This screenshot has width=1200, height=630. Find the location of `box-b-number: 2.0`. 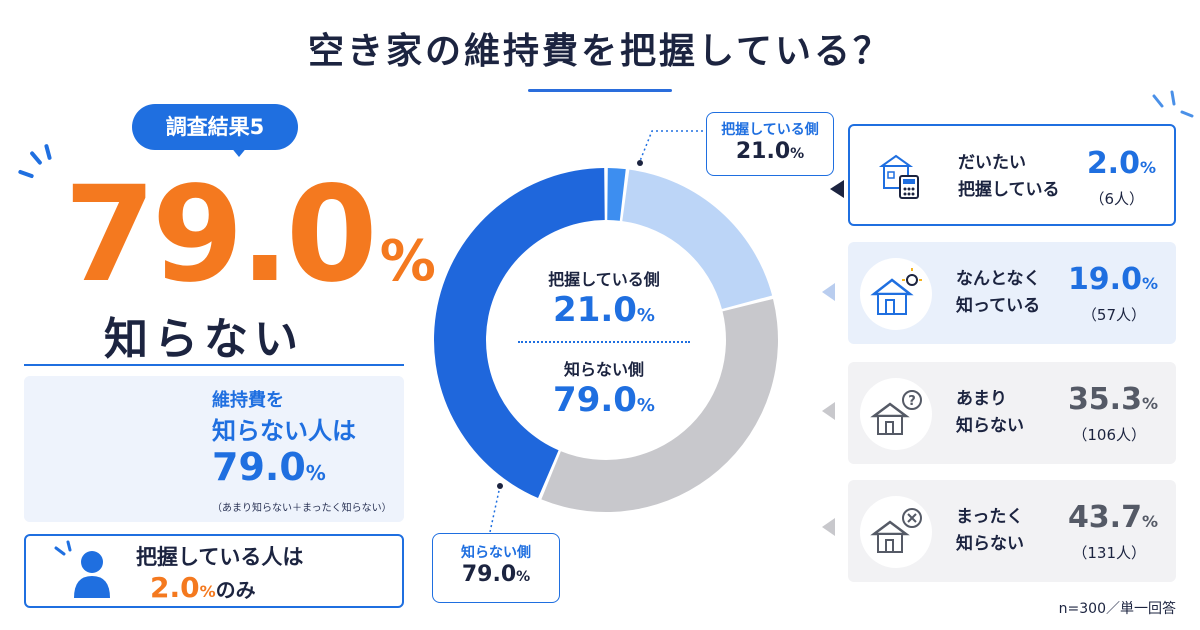

box-b-number: 2.0 is located at coordinates (175, 587).